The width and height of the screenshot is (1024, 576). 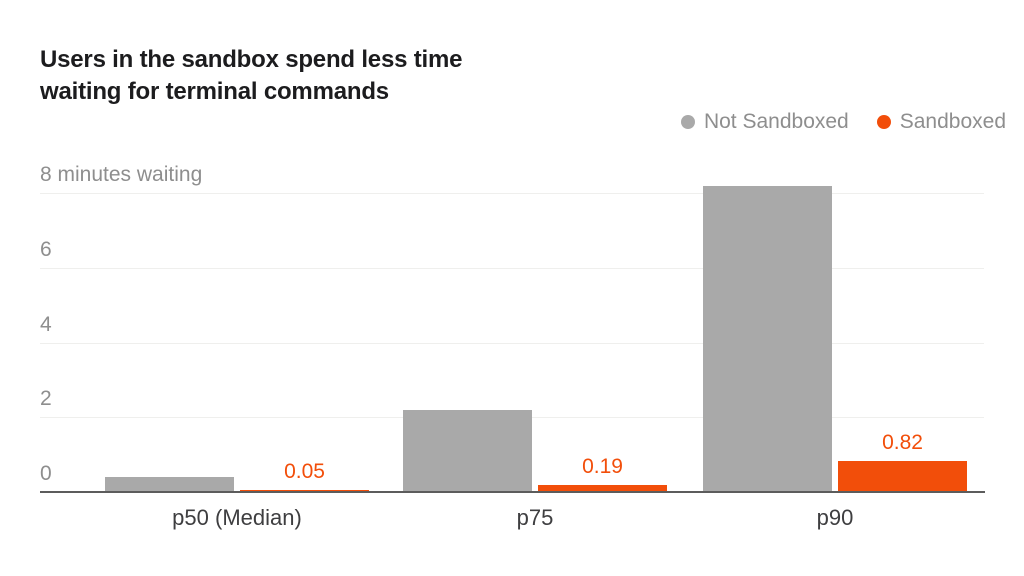 I want to click on x-category-label-p75: p75, so click(x=535, y=517).